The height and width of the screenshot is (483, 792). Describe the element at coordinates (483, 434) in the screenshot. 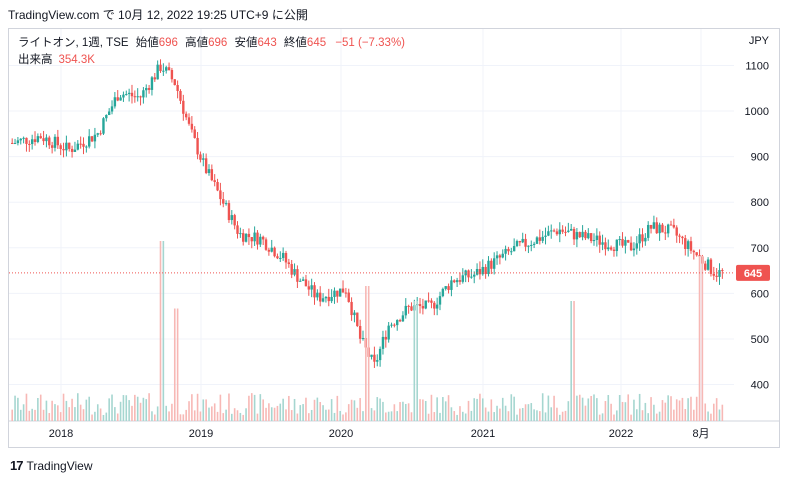

I see `x-tick-label: 2021` at that location.